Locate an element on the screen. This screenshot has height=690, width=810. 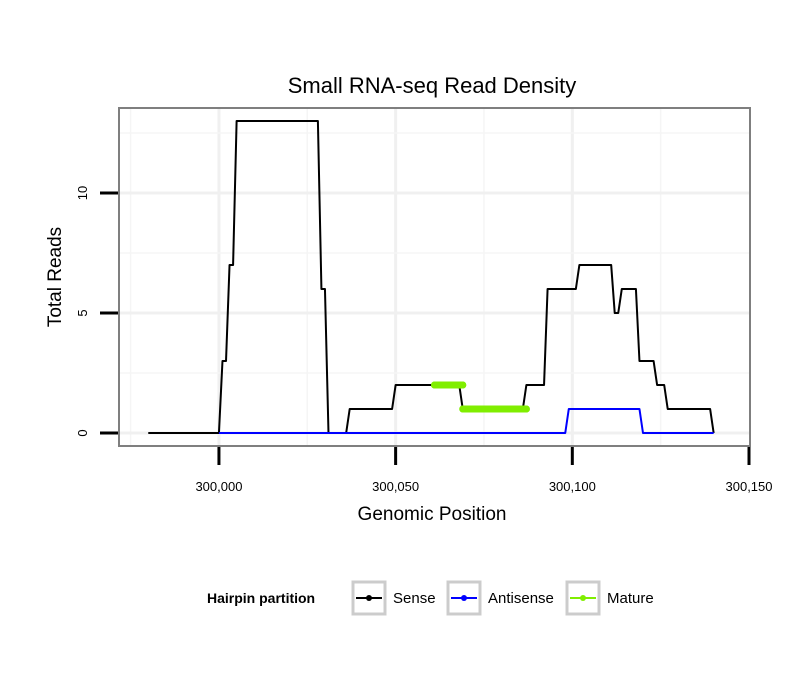
y-axis-title: Total Reads is located at coordinates (55, 277).